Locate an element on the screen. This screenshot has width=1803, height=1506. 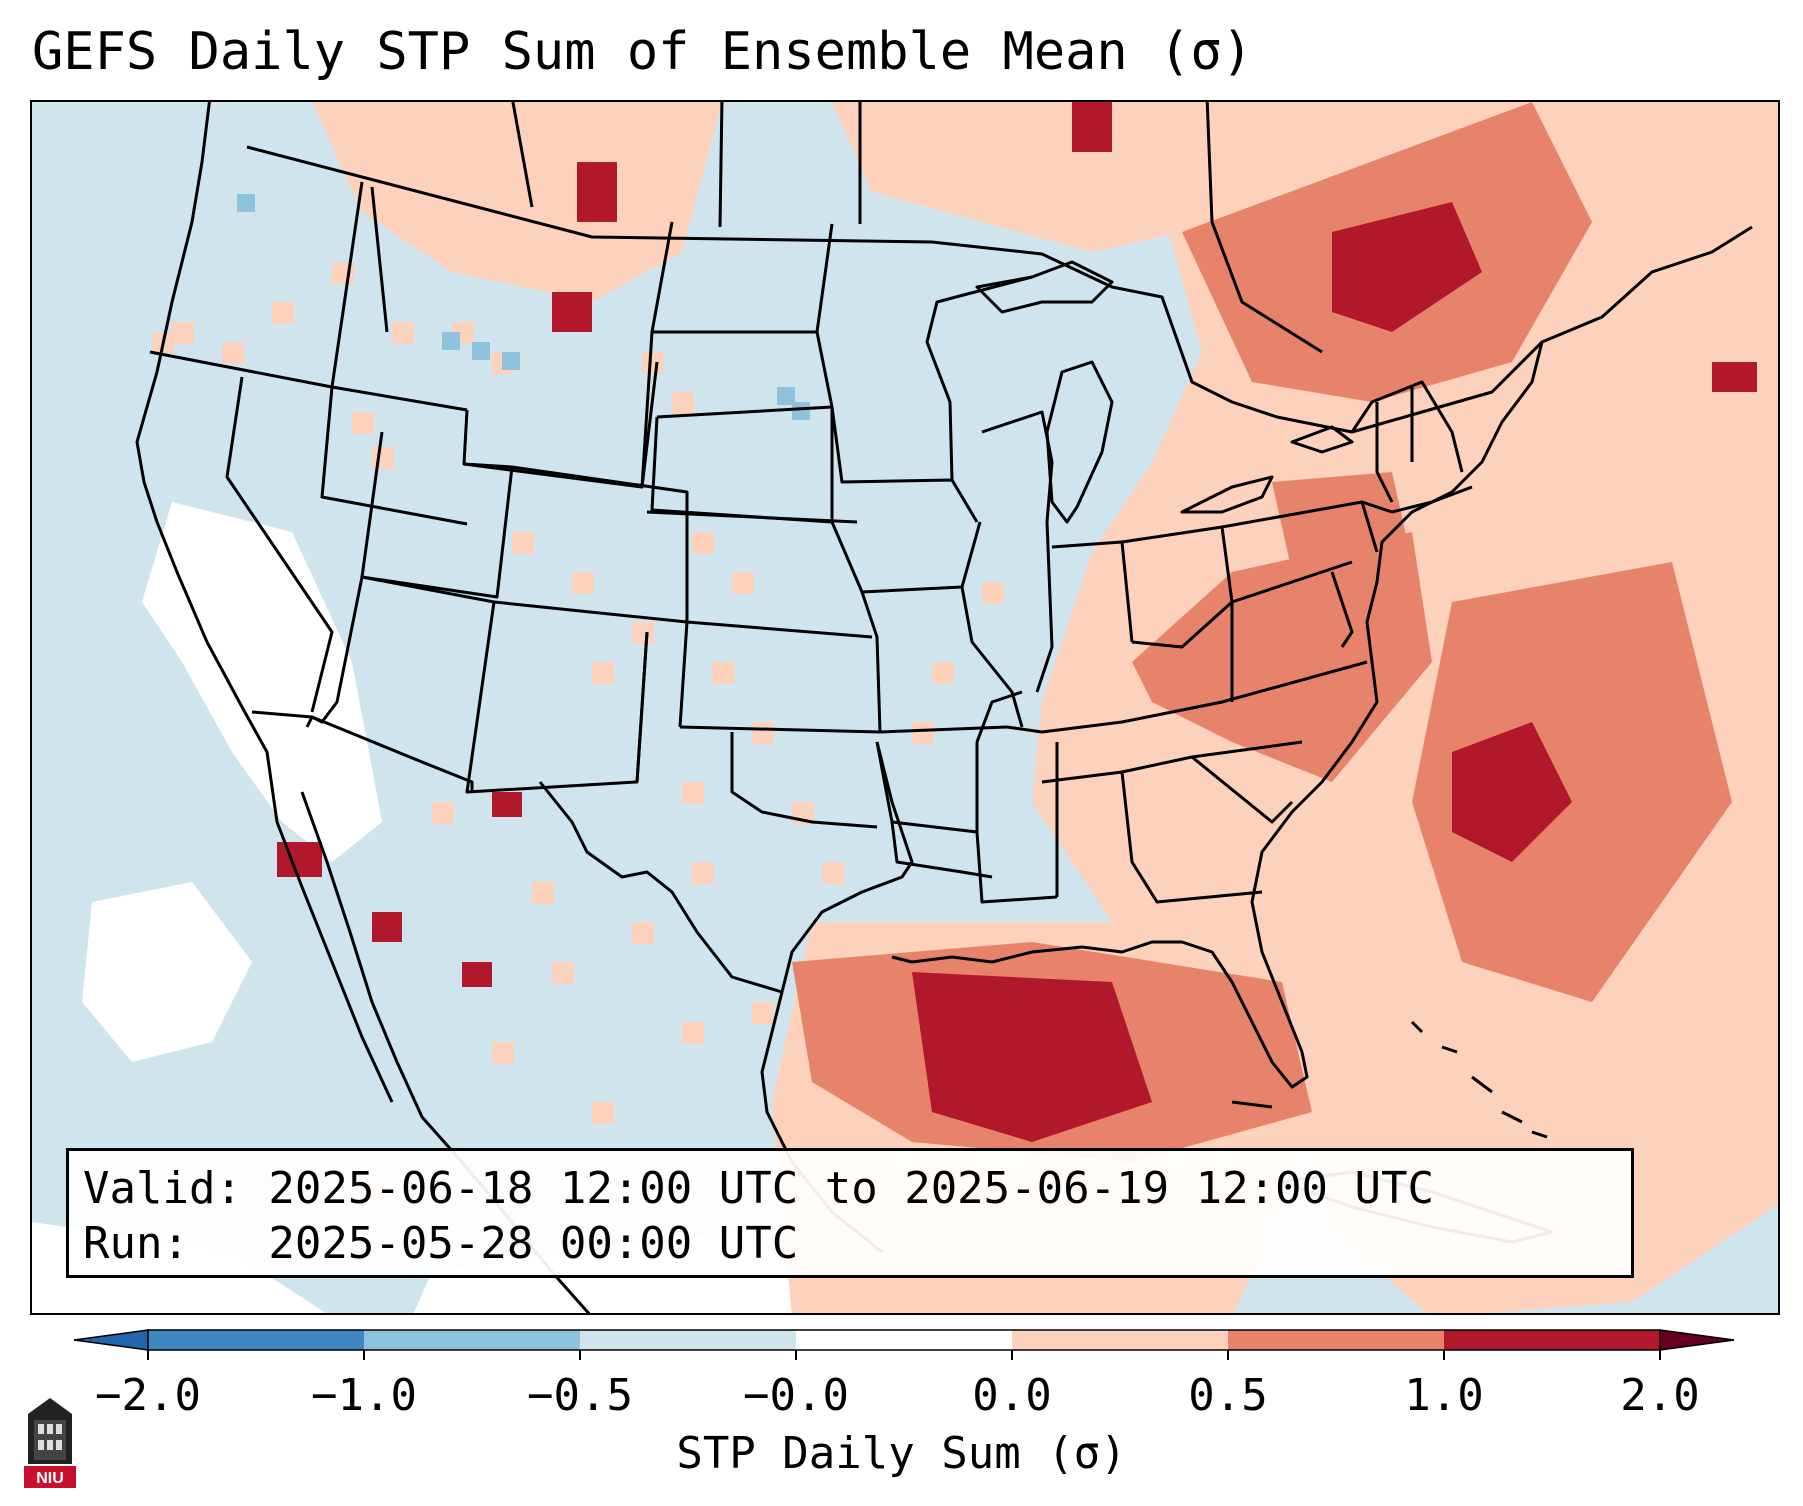
colorbar-segments is located at coordinates (904, 1340).